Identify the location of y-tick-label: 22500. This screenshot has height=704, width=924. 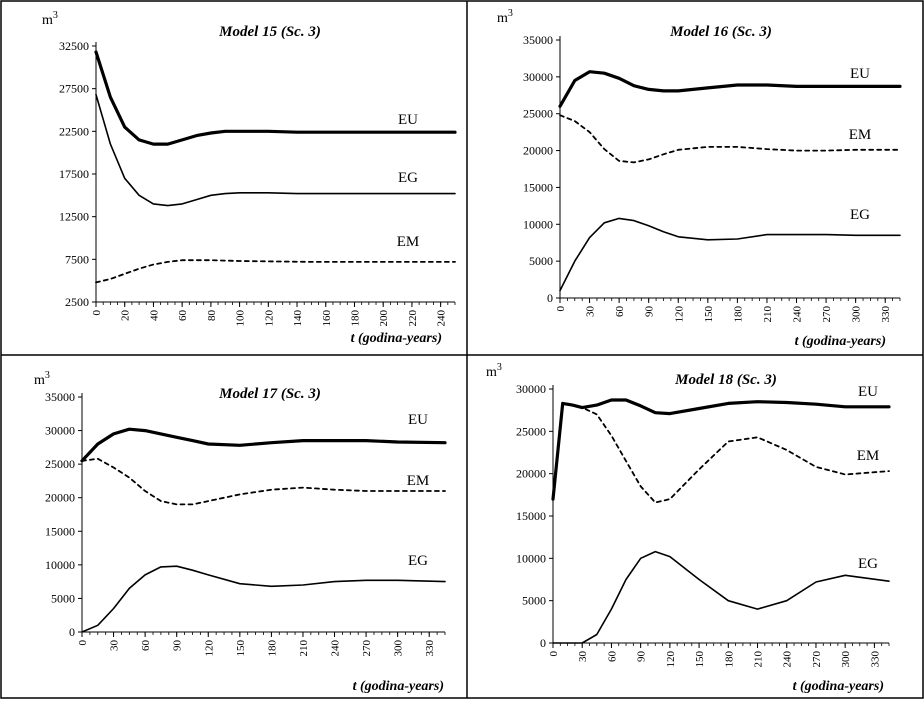
(74, 131).